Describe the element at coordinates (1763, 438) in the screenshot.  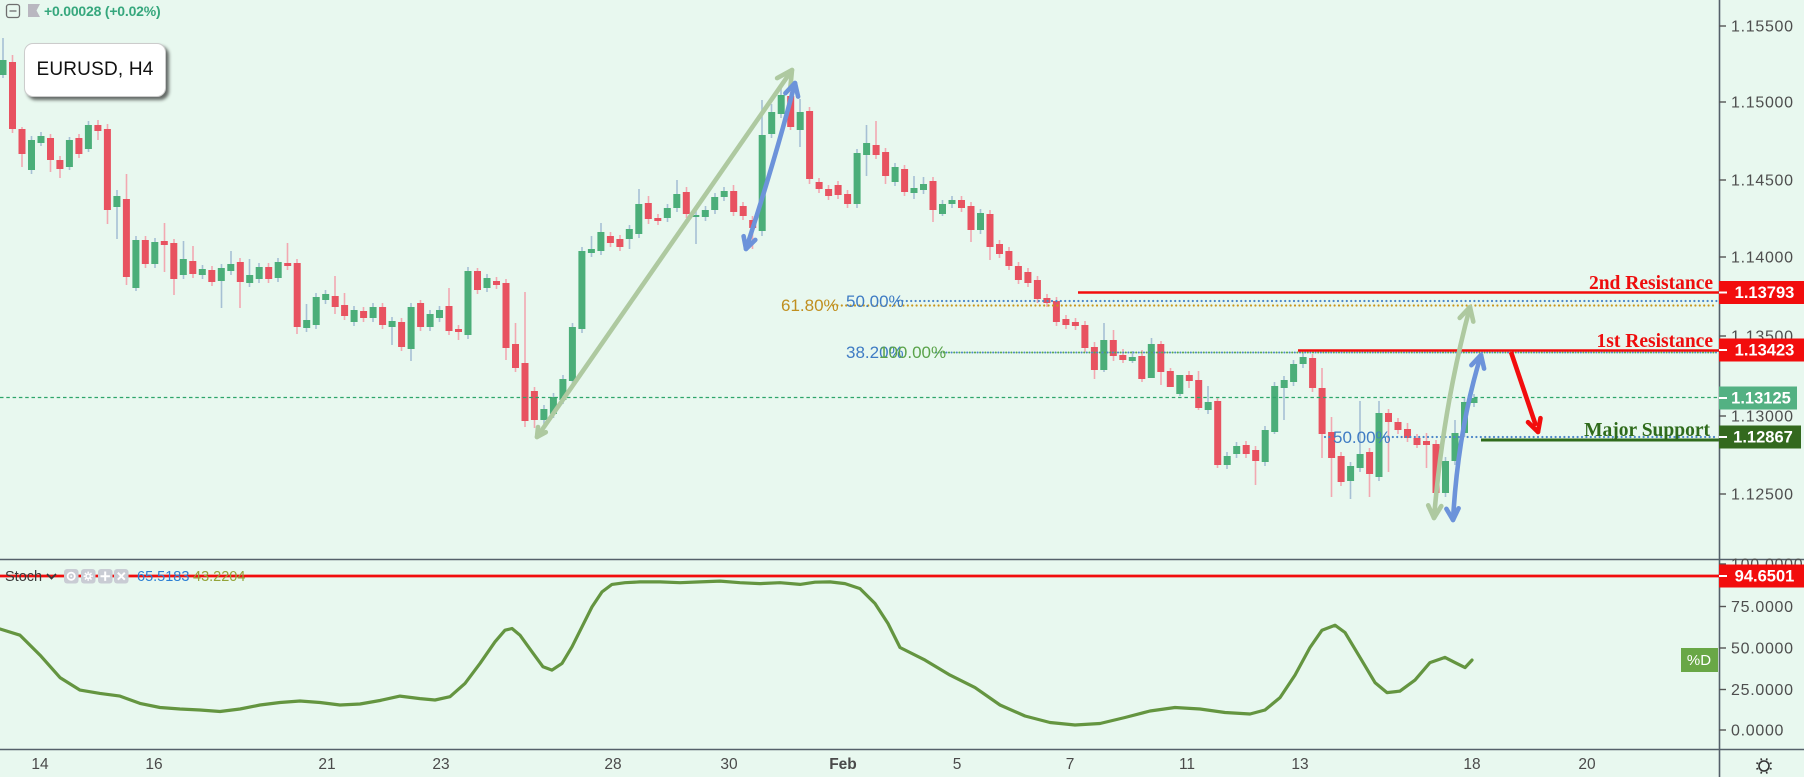
I see `svg-text: 1.12867` at that location.